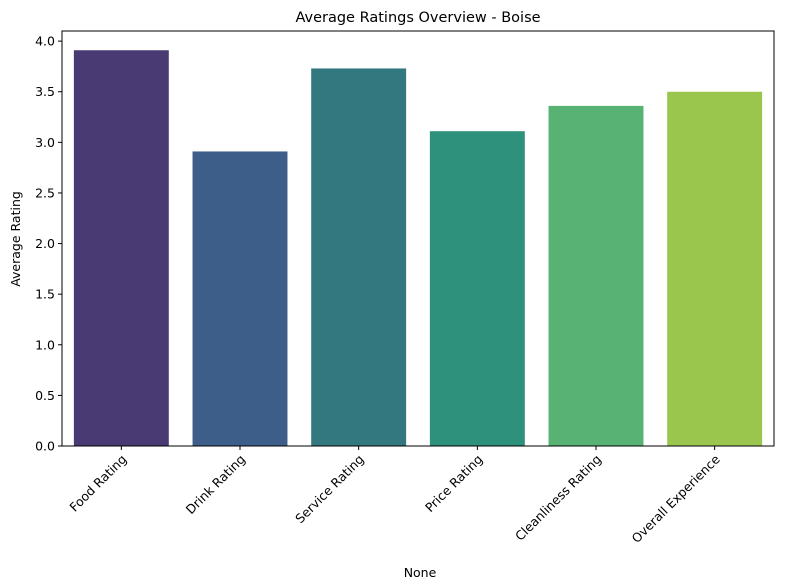 This screenshot has width=790, height=588. Describe the element at coordinates (45, 395) in the screenshot. I see `y-tick-label: 0.5` at that location.